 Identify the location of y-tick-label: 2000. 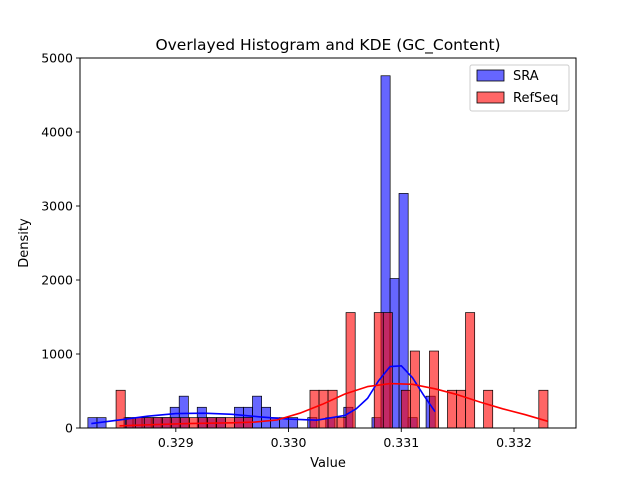
(57, 280).